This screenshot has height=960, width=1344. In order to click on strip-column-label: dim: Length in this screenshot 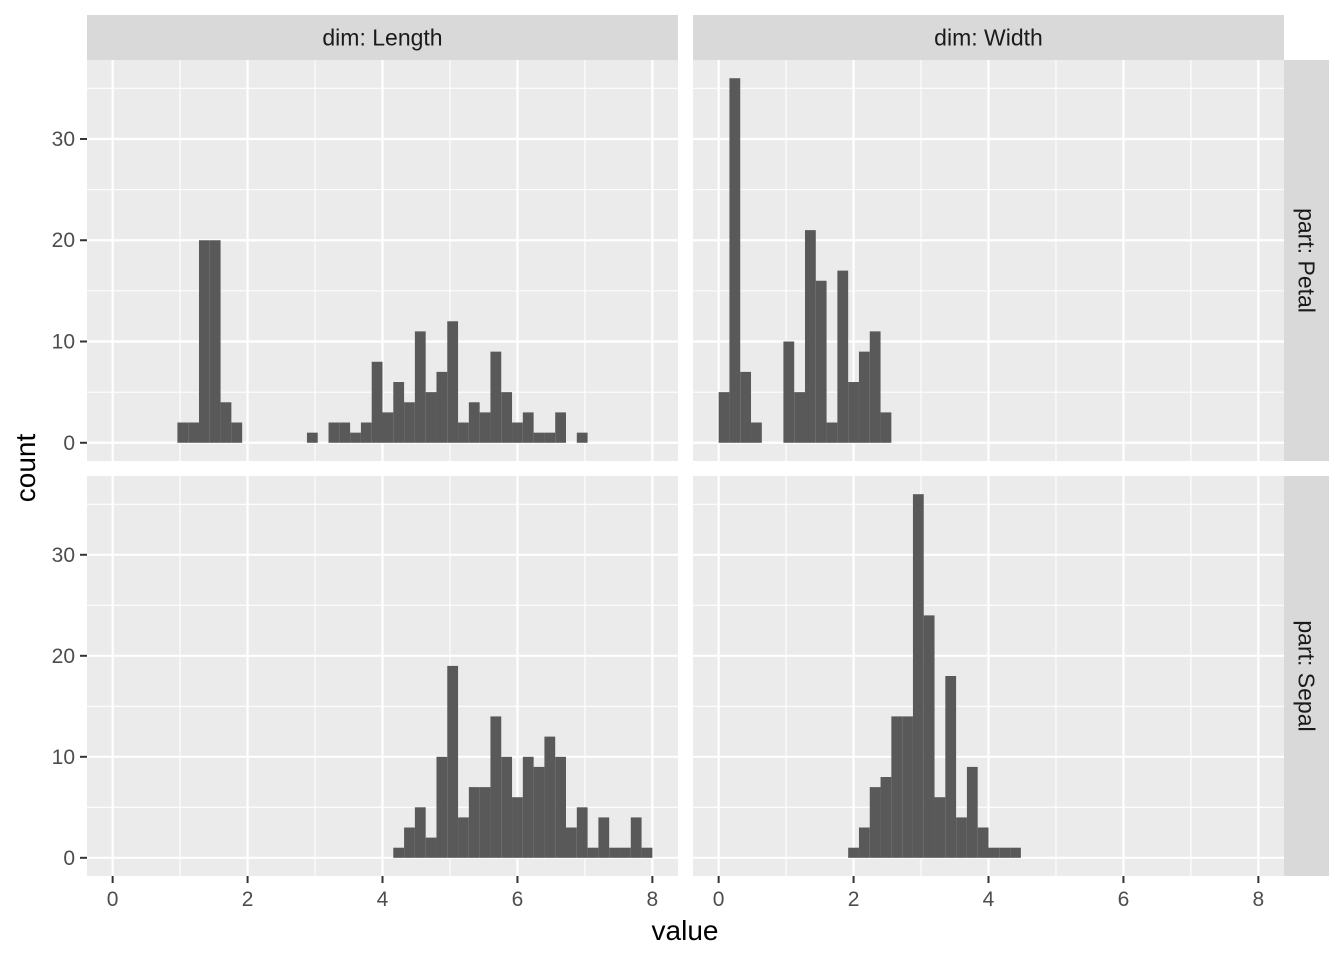, I will do `click(382, 38)`.